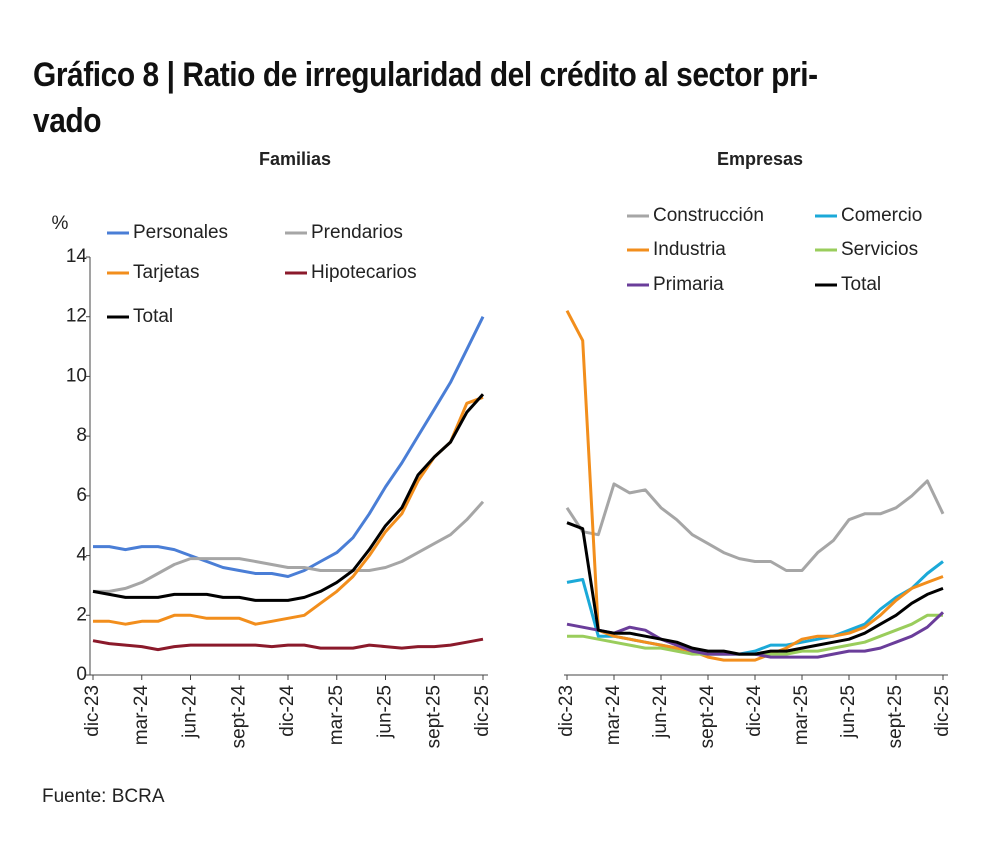  I want to click on y-tick-label: 6, so click(81, 495).